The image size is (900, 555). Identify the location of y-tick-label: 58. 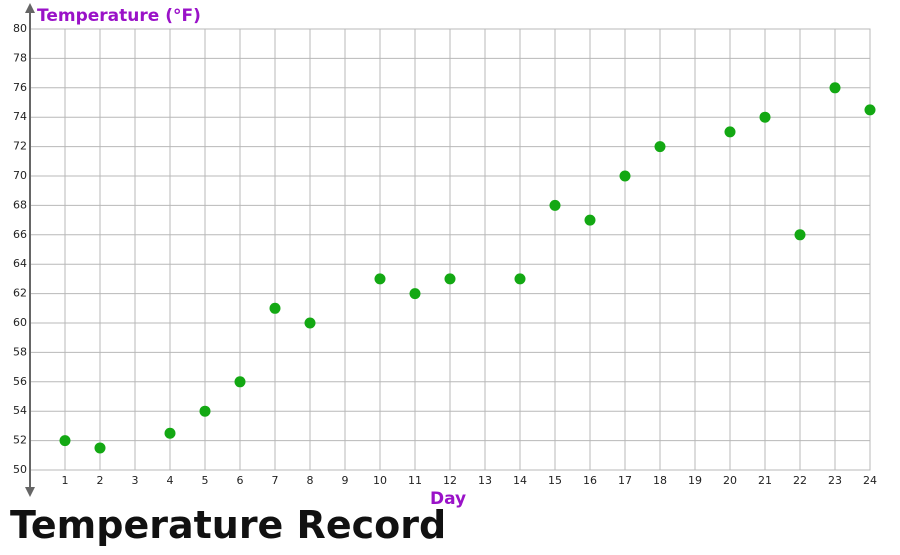
(20, 351).